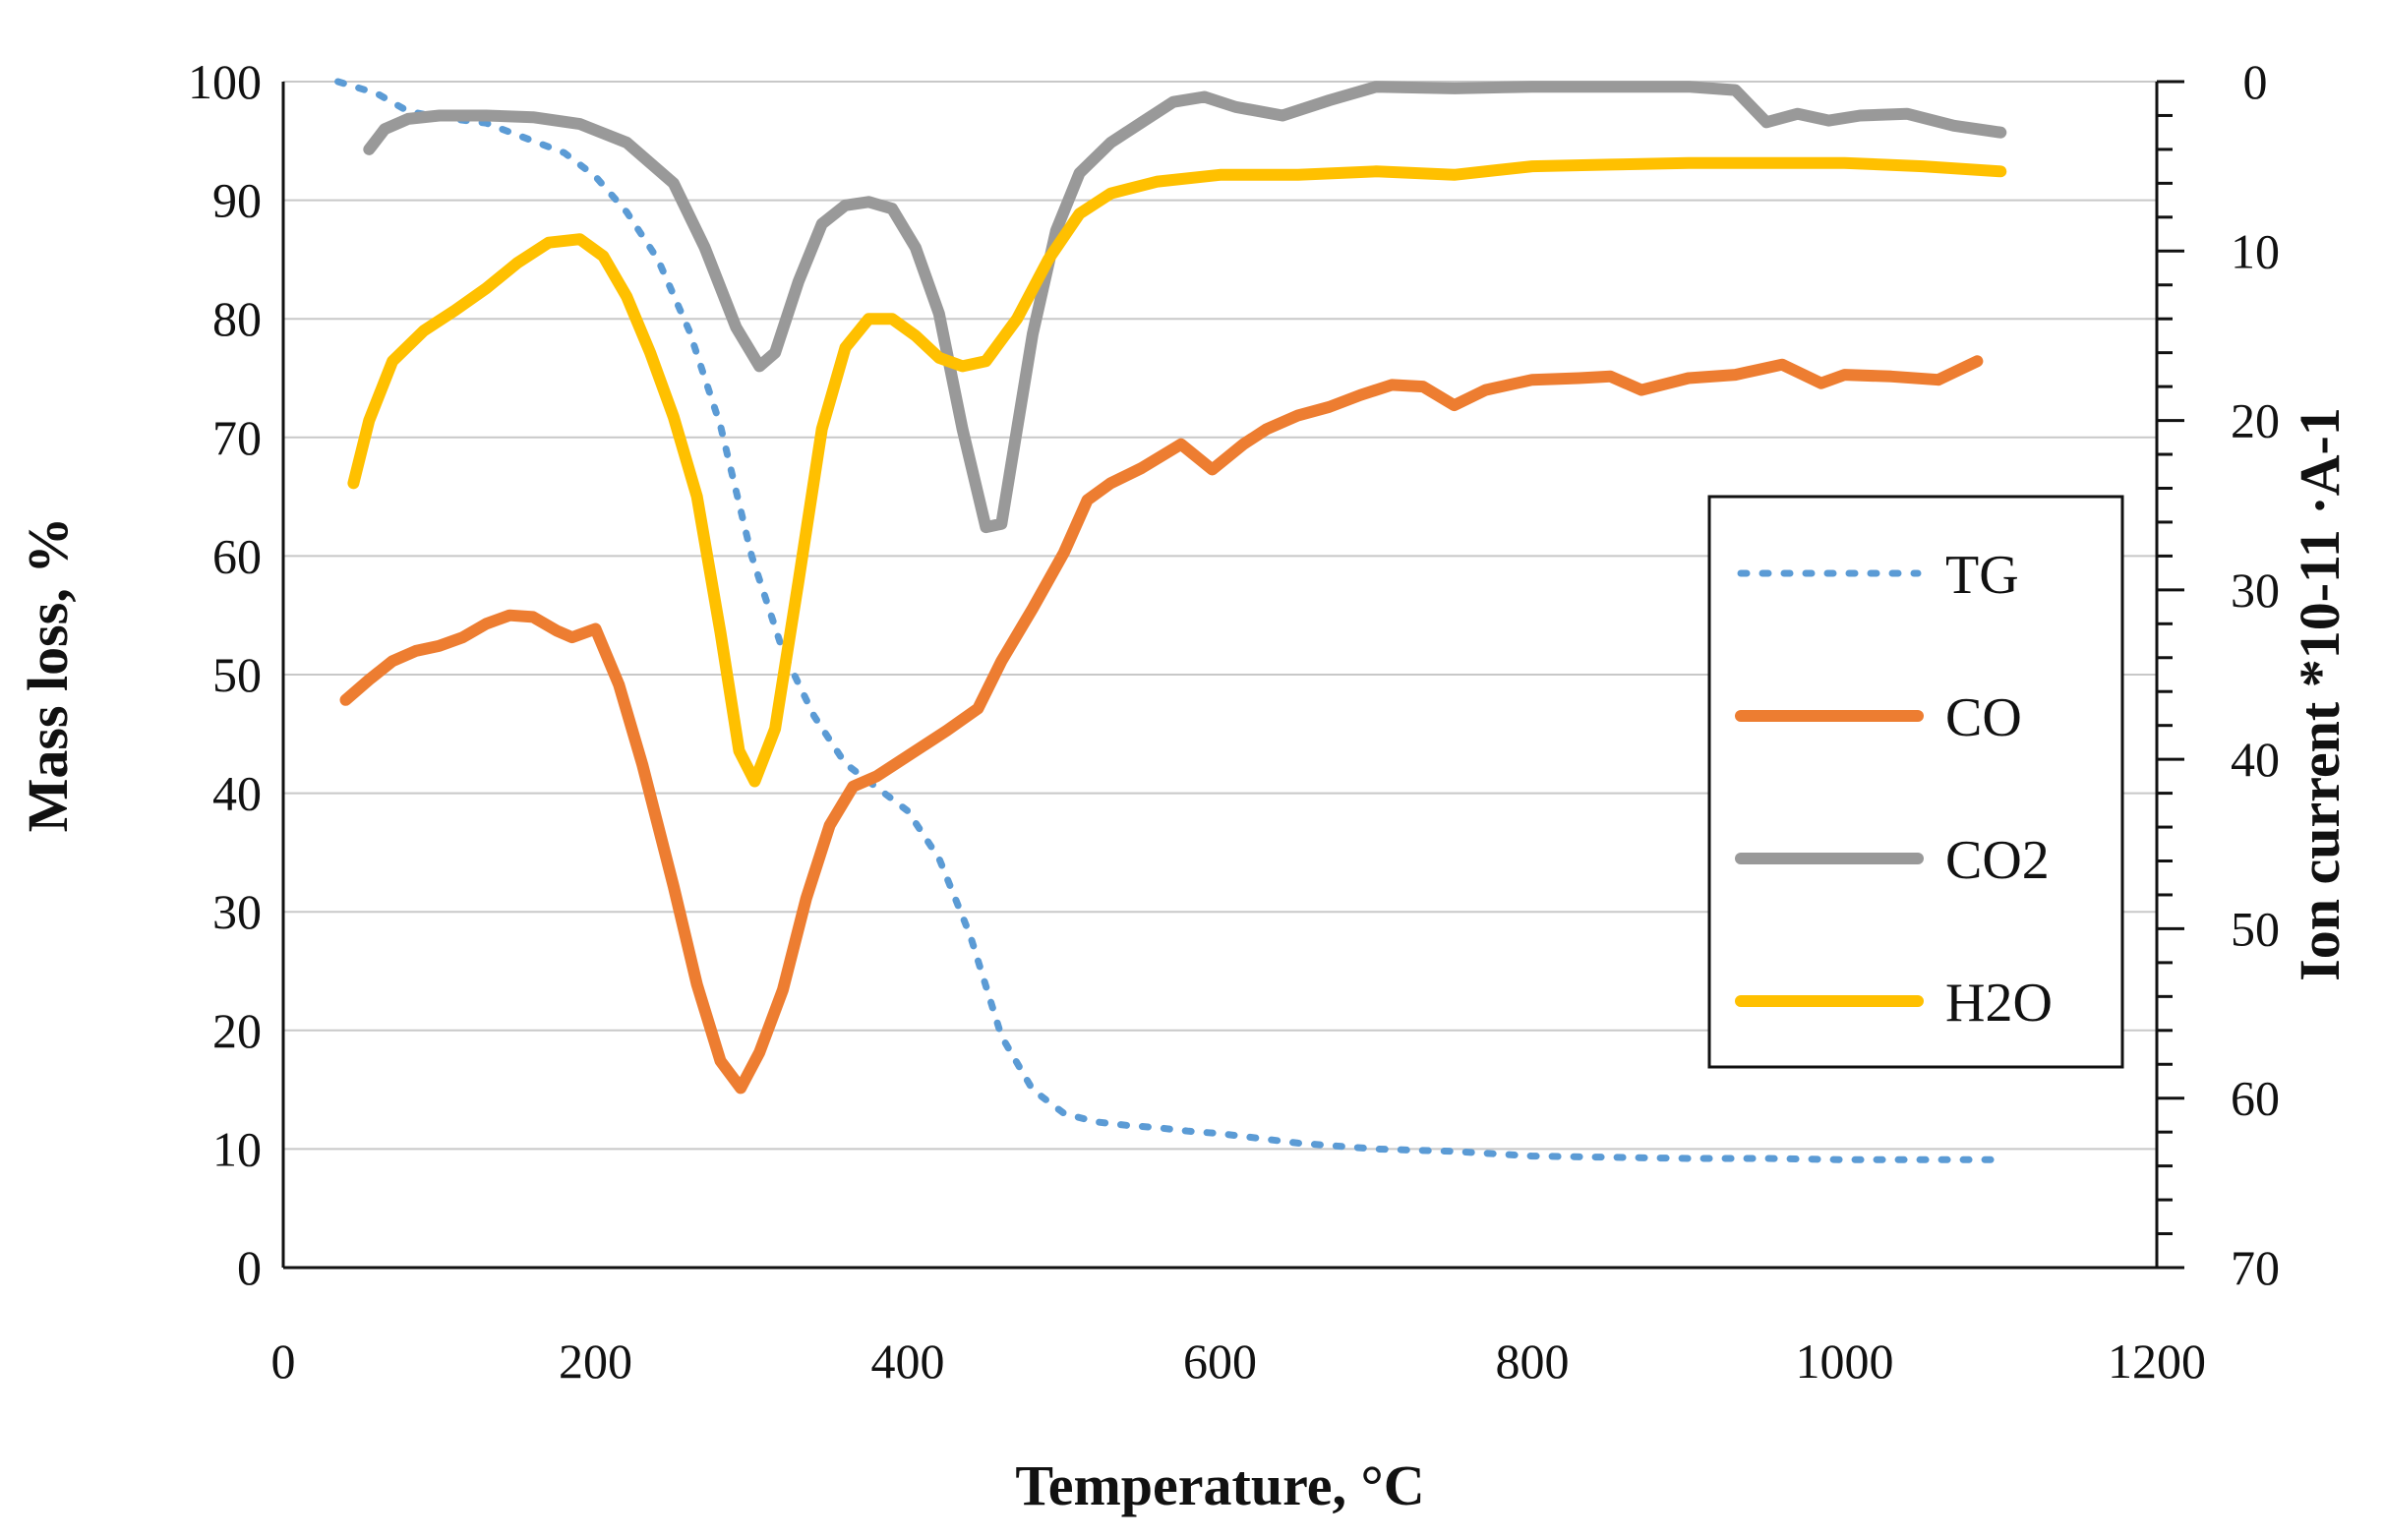  Describe the element at coordinates (48, 675) in the screenshot. I see `y-axis-title: Mass loss, %` at that location.